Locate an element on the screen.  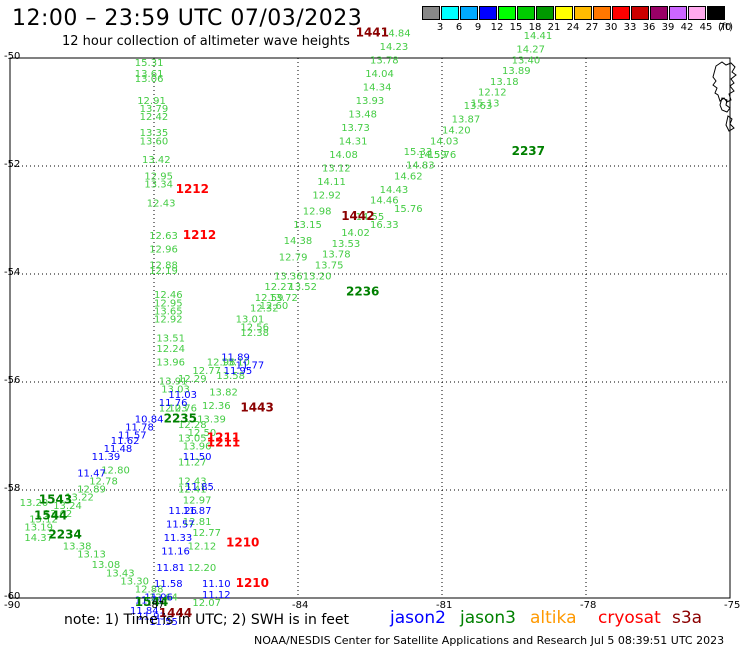
swh-value-label: 12.43 is located at coordinates (192, 482).